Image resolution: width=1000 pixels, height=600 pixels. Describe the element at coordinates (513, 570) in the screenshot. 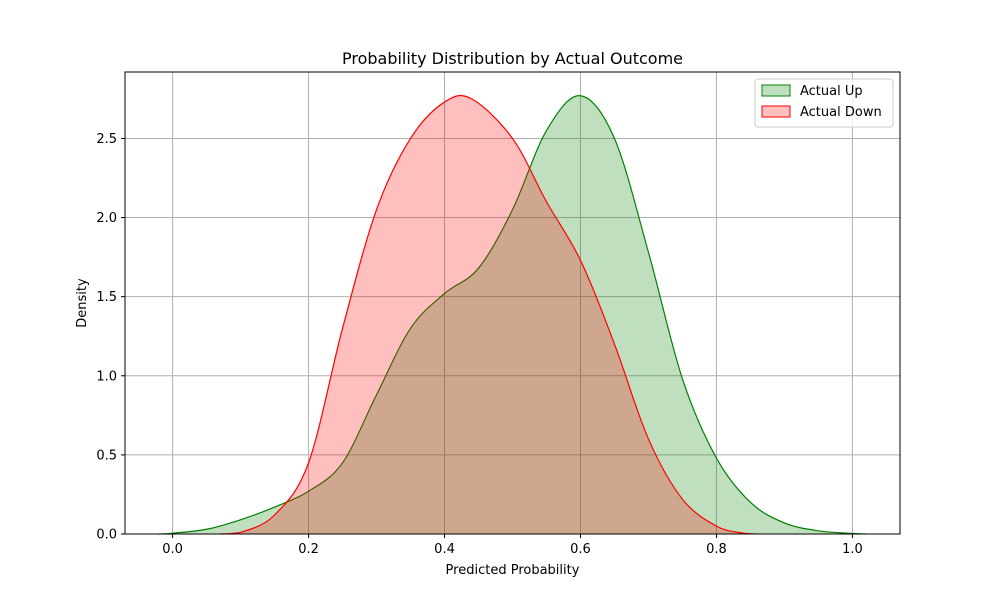

I see `x-axis-label: Predicted Probability` at that location.